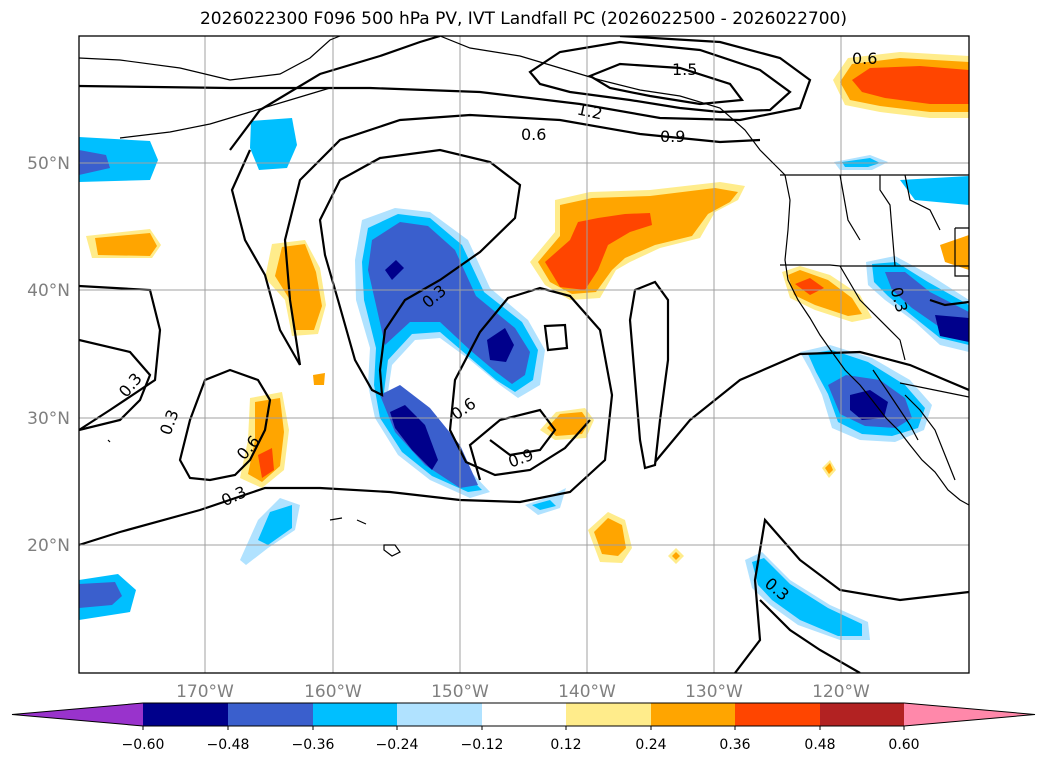 The height and width of the screenshot is (765, 1047). I want to click on colorbar-label: 0.60, so click(903, 745).